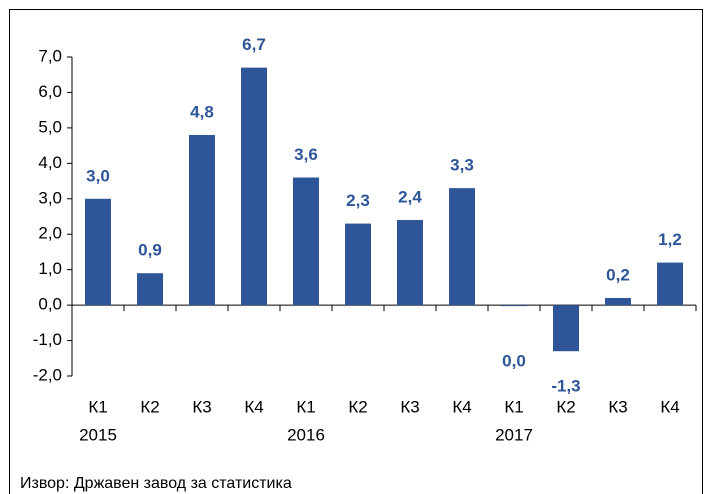 The height and width of the screenshot is (494, 712). I want to click on value-label: 6,7, so click(254, 44).